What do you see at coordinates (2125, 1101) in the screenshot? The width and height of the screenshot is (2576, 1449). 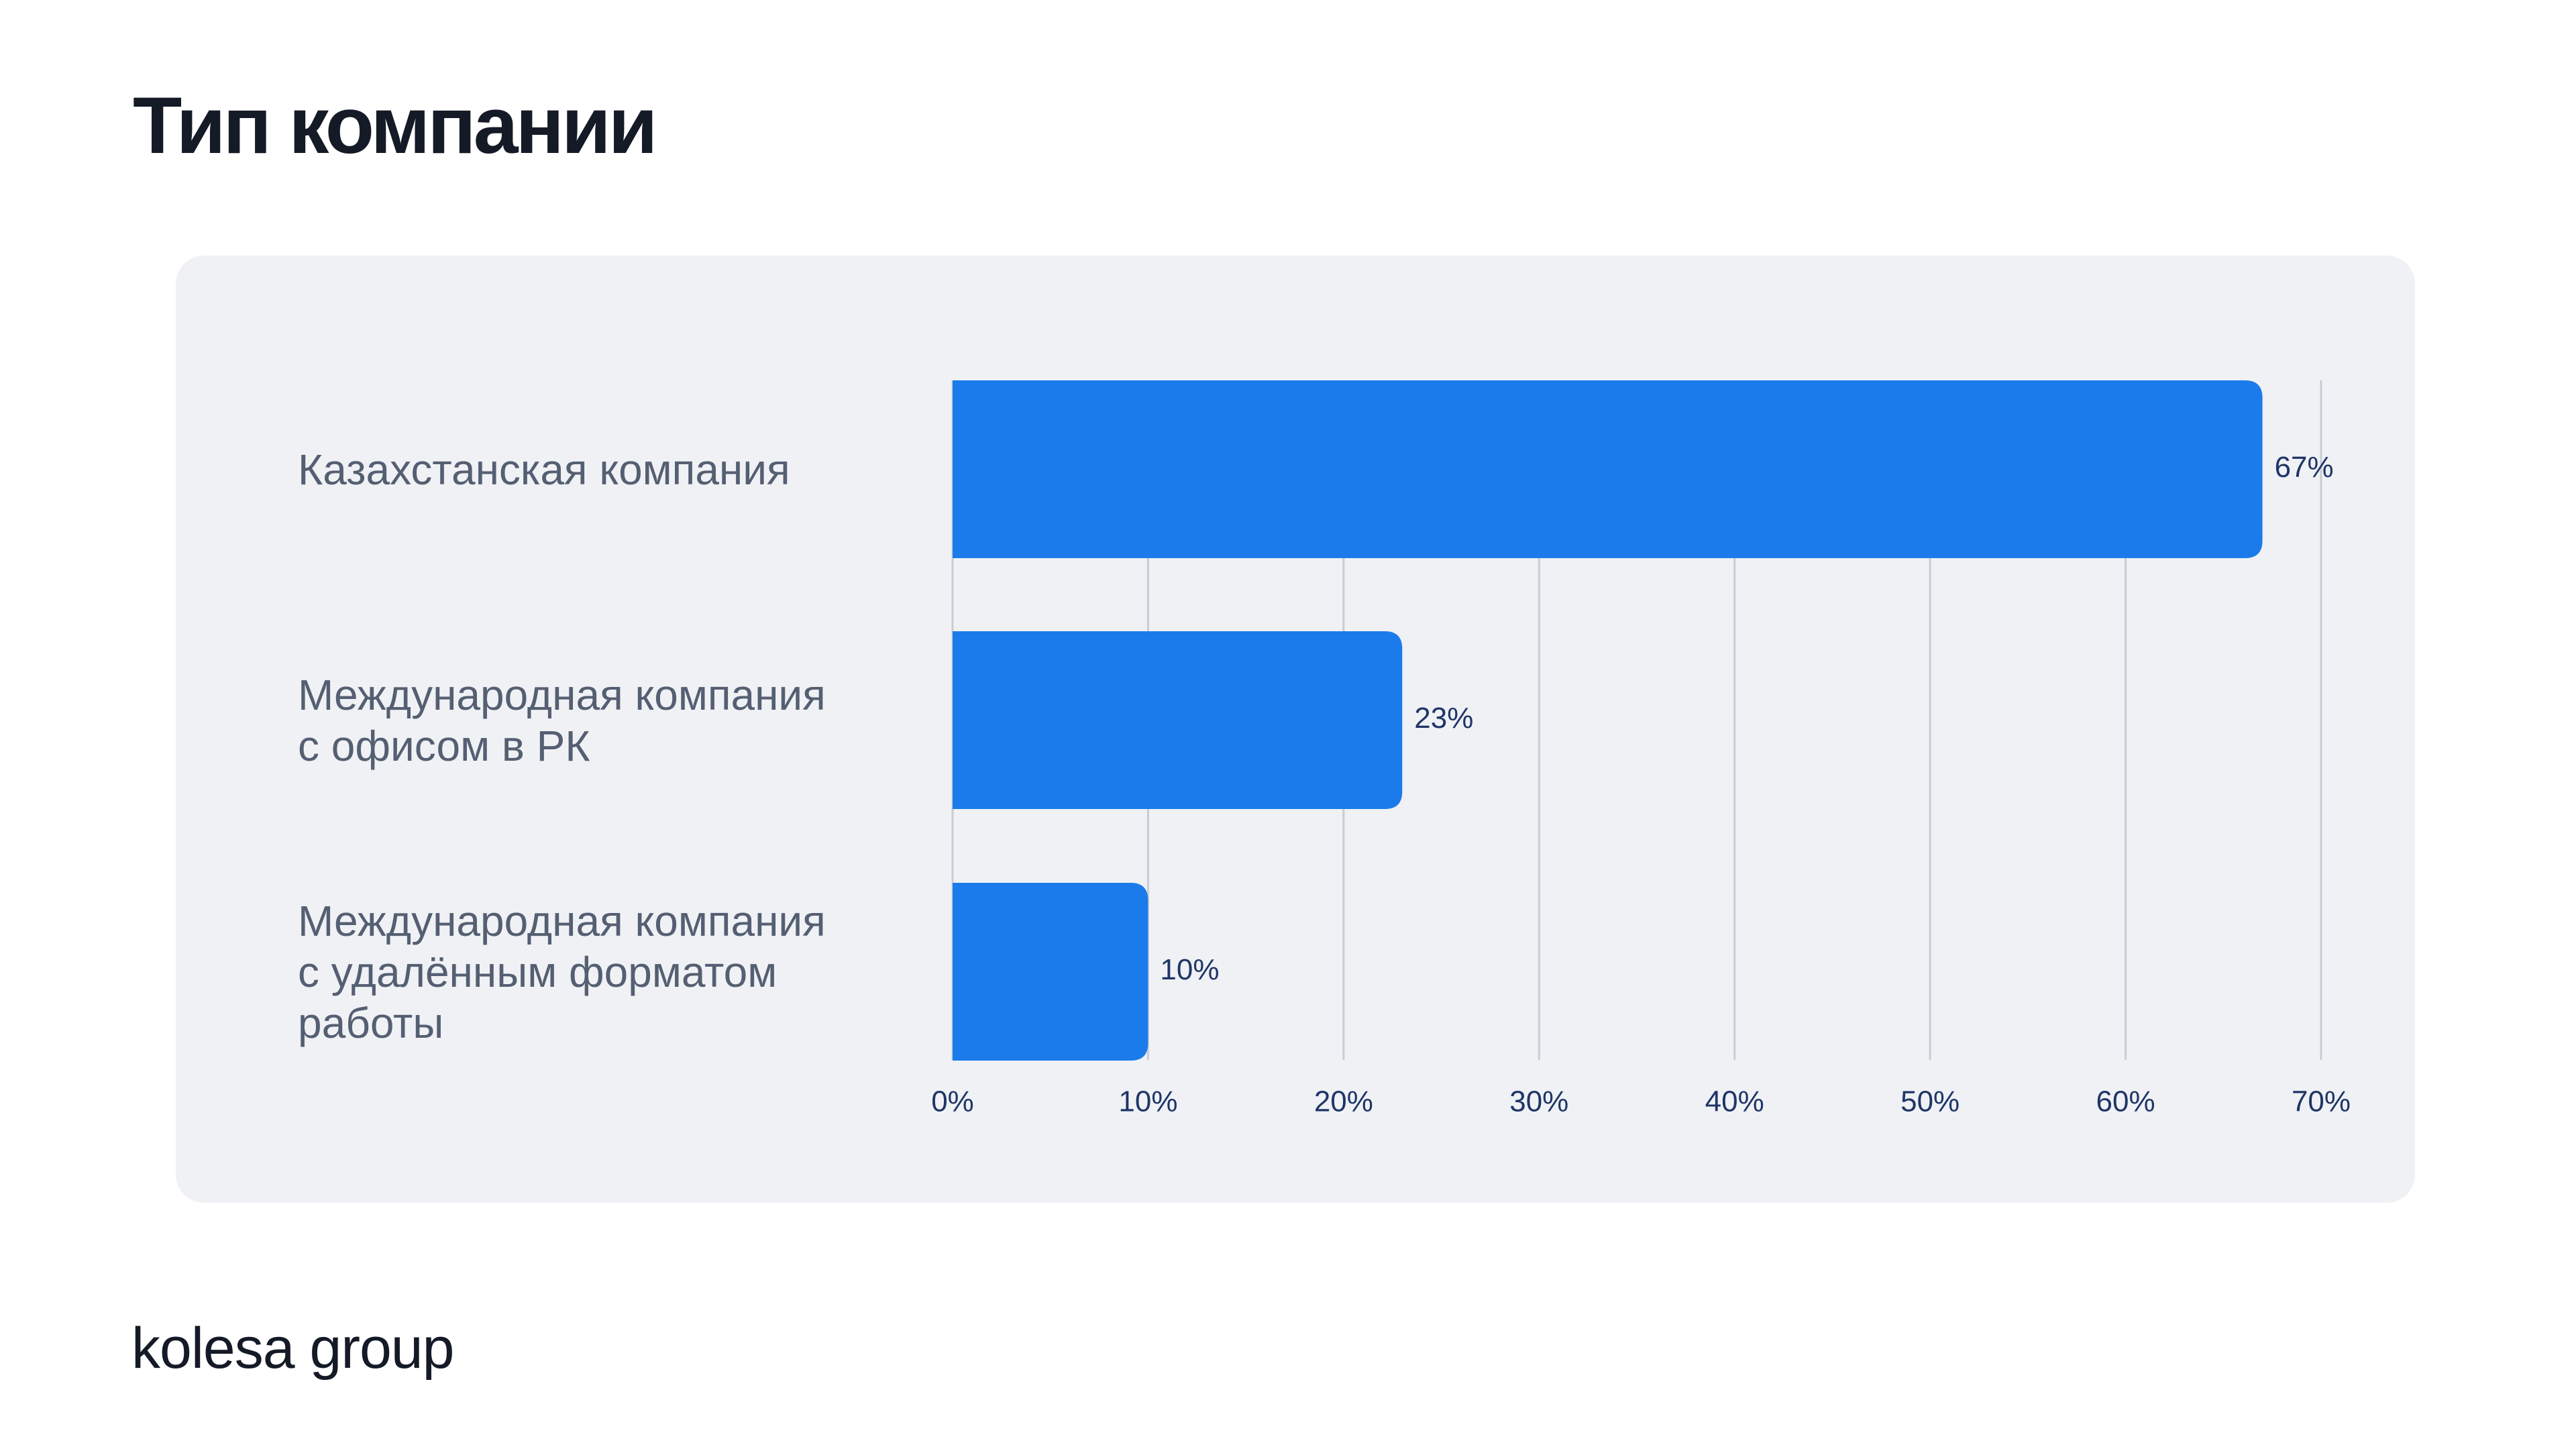 I see `x-tick-label: 60%` at bounding box center [2125, 1101].